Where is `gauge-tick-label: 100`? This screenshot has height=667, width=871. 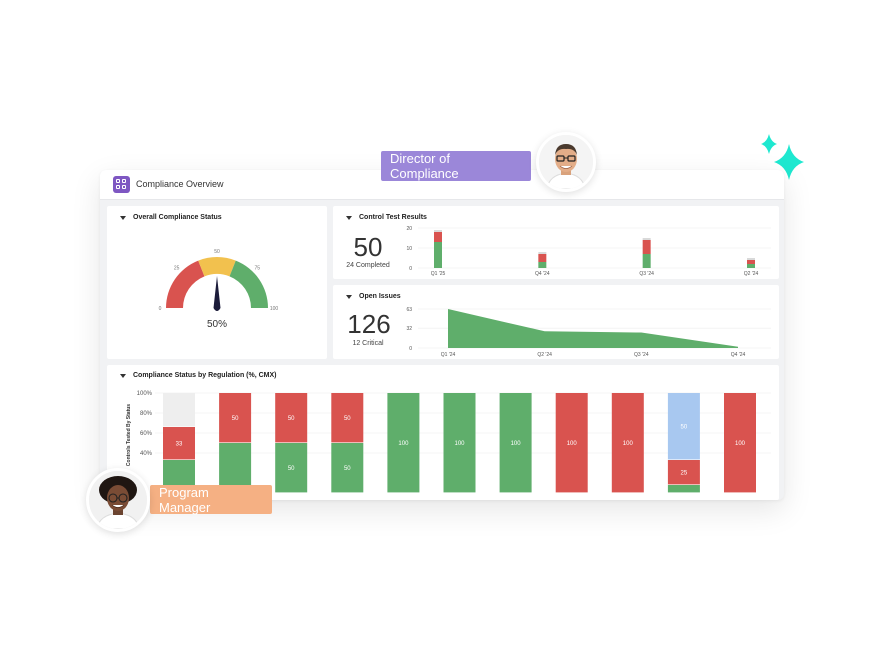 gauge-tick-label: 100 is located at coordinates (274, 309).